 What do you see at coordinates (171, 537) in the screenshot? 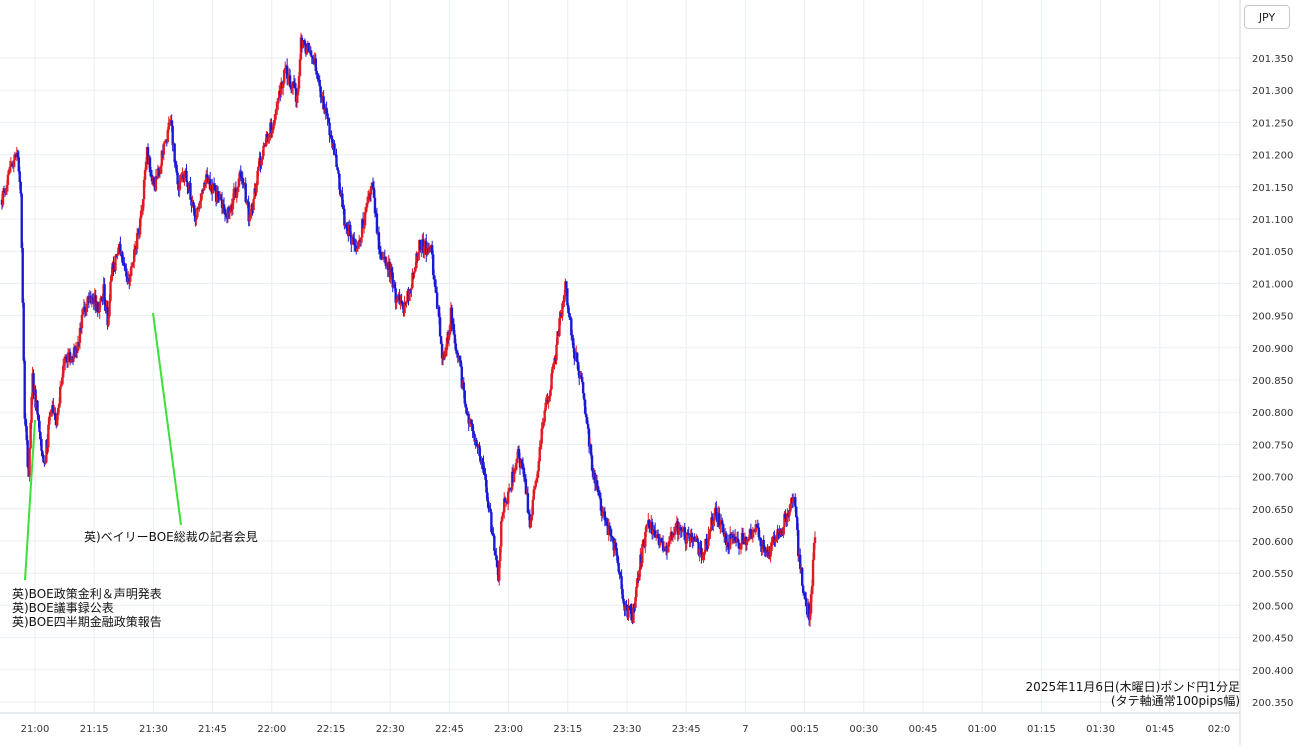
I see `press-conference-annotation: 英)ベイリーBOE総裁の記者会見` at bounding box center [171, 537].